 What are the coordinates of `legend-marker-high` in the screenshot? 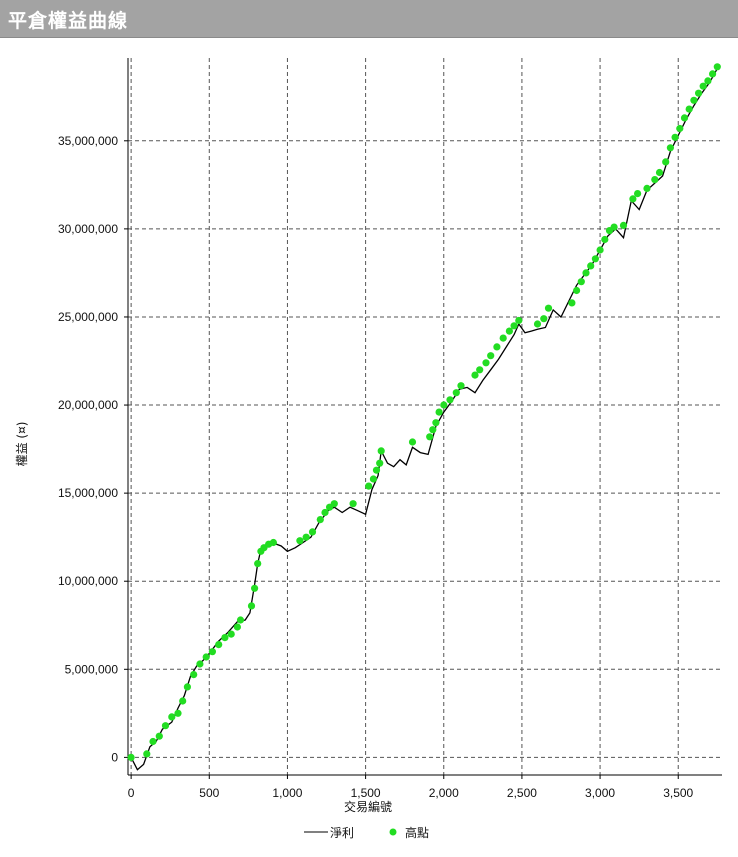 It's located at (393, 832).